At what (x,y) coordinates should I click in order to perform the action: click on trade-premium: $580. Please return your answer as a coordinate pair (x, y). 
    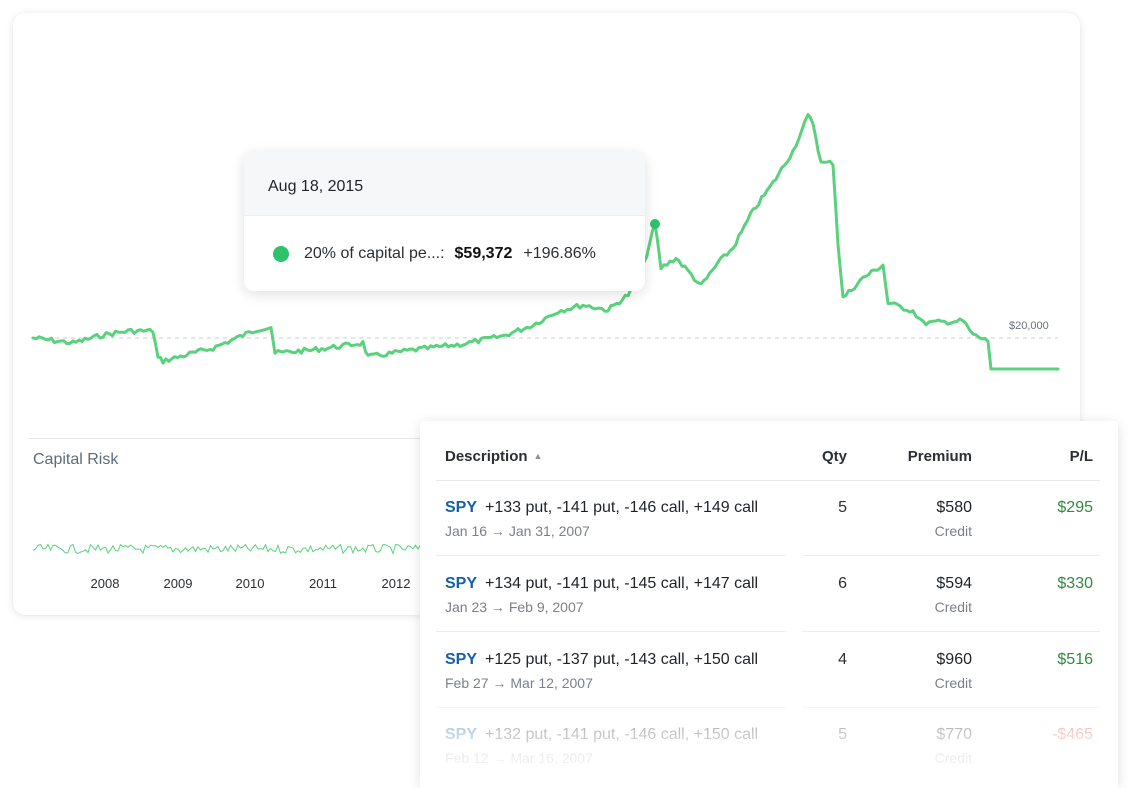
    Looking at the image, I should click on (954, 507).